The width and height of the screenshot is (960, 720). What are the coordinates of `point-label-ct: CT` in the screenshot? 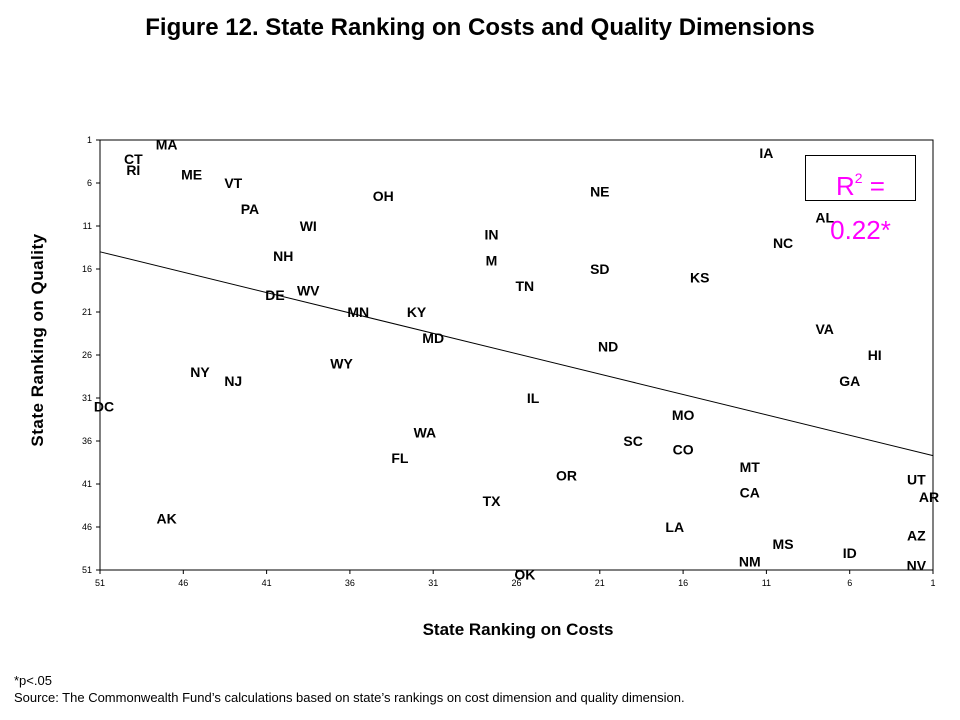 It's located at (133, 159).